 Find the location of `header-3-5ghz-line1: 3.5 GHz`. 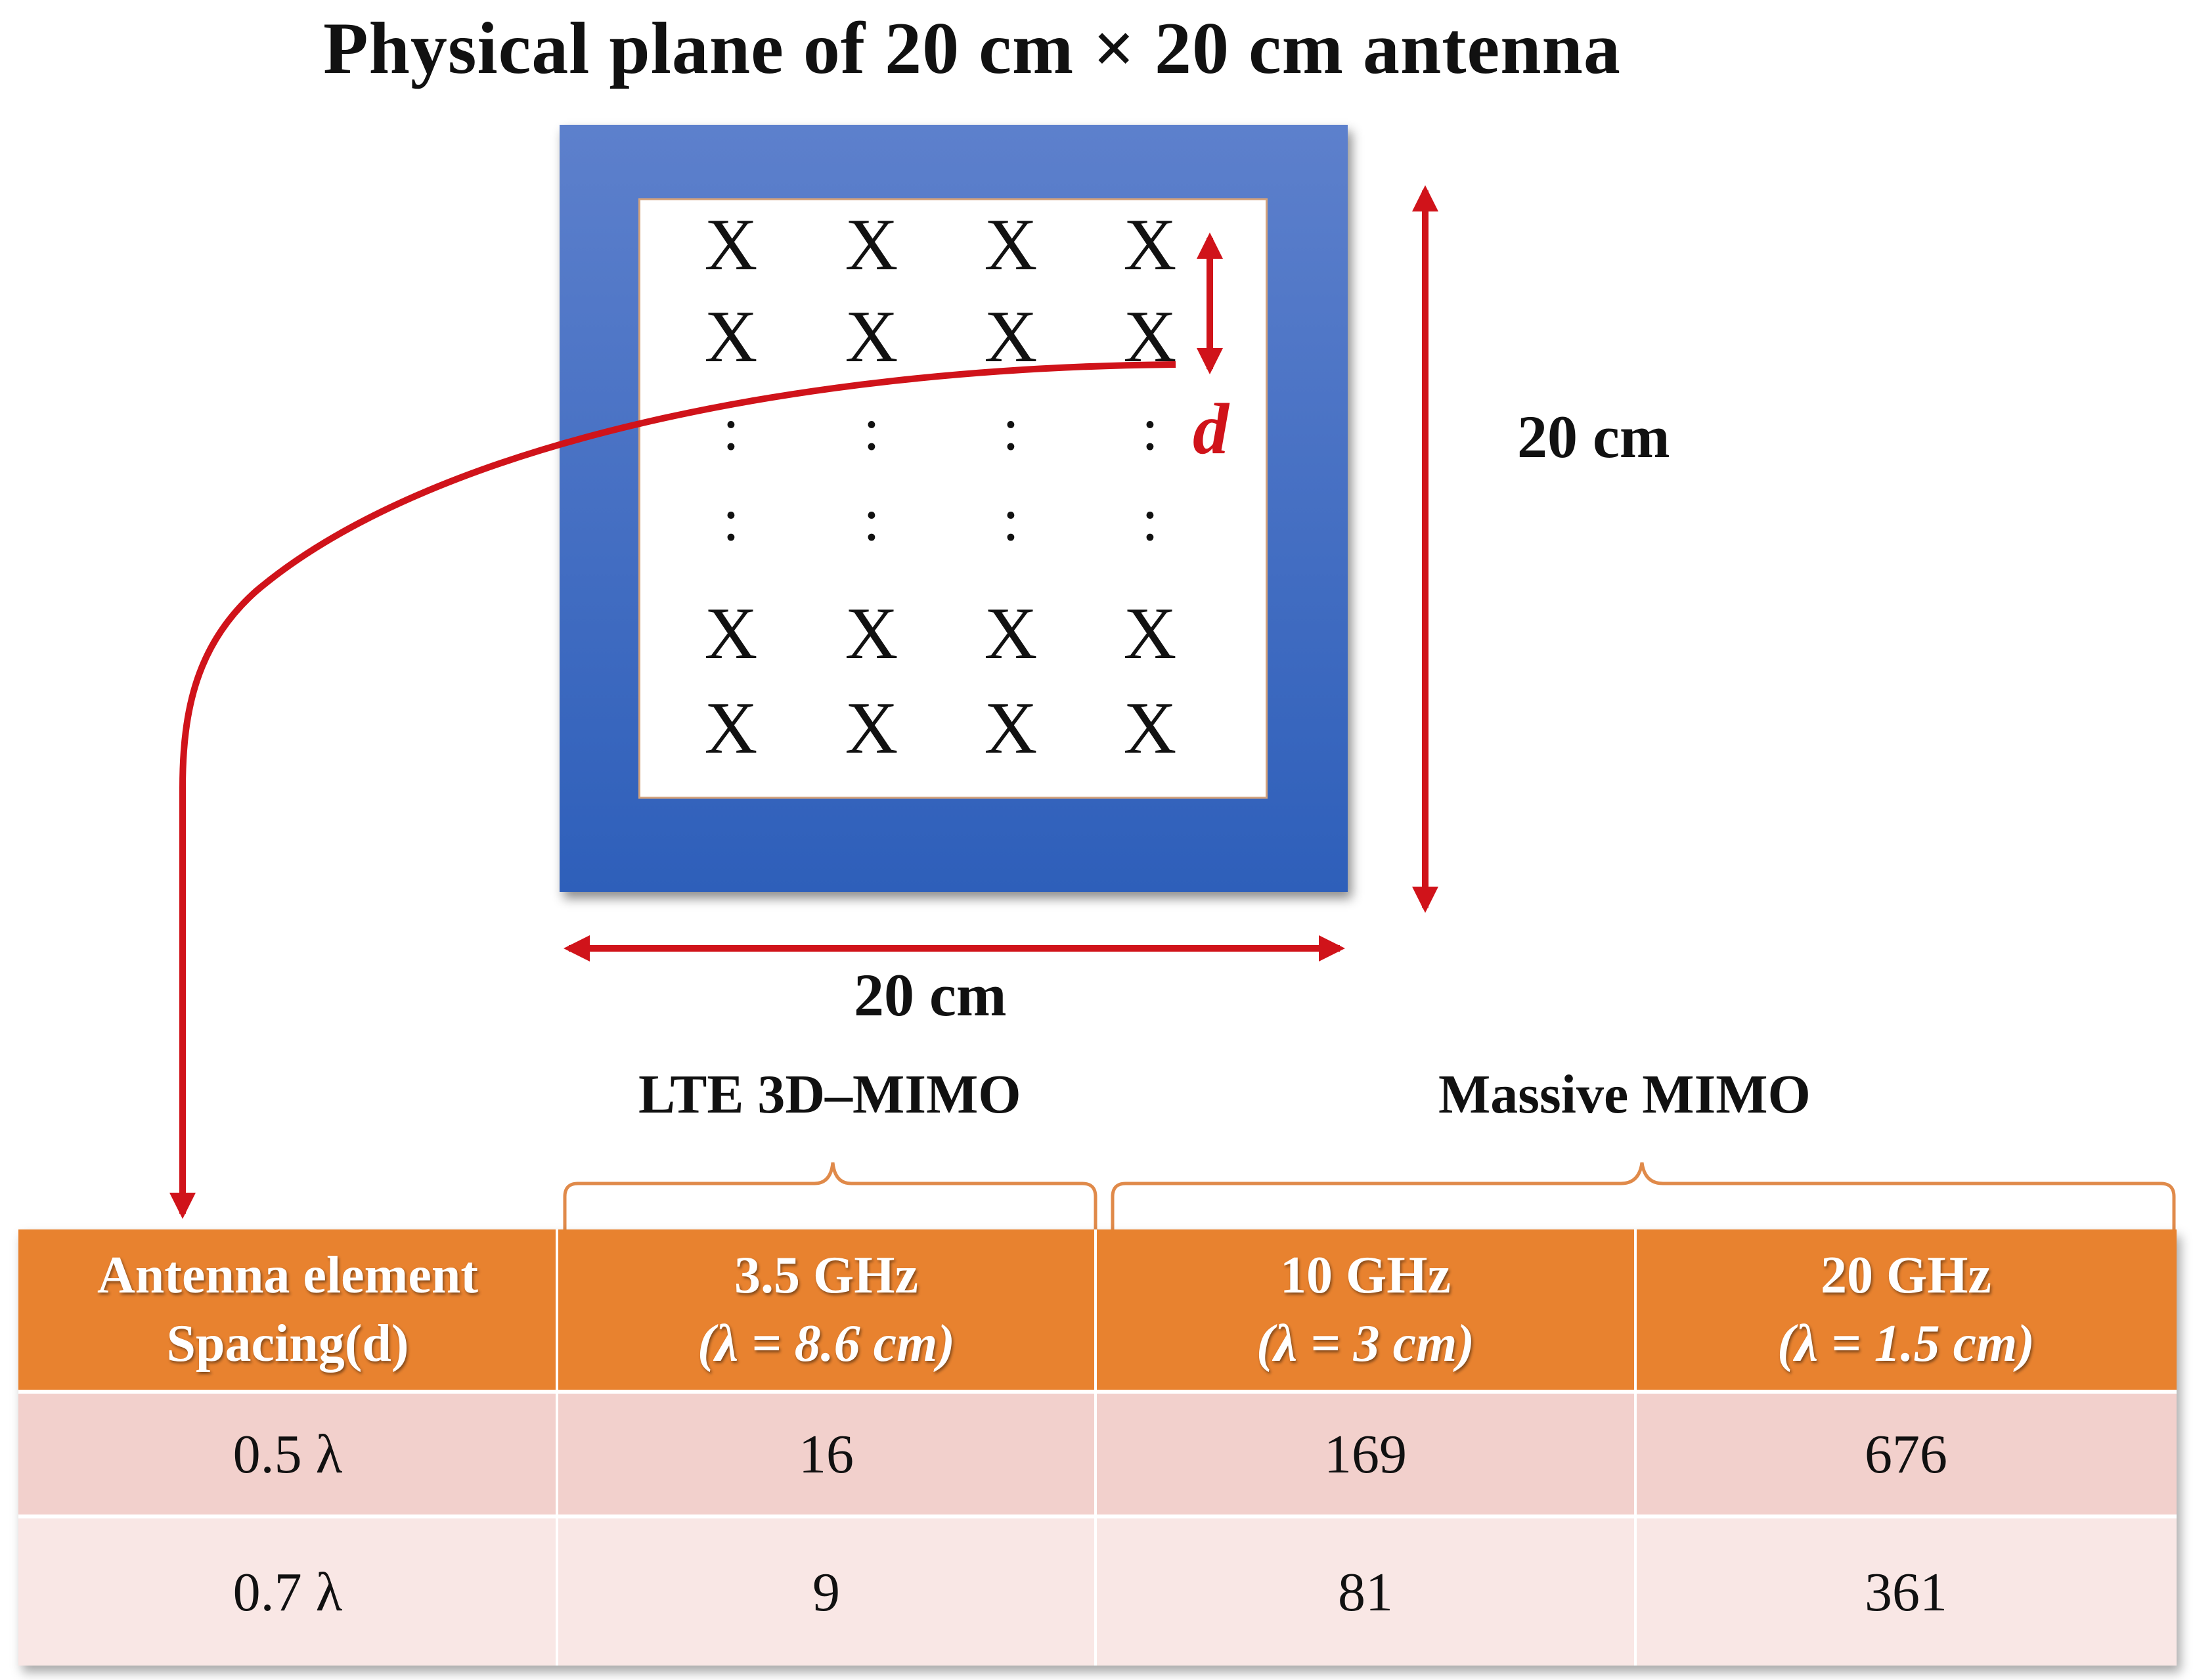

header-3-5ghz-line1: 3.5 GHz is located at coordinates (826, 1275).